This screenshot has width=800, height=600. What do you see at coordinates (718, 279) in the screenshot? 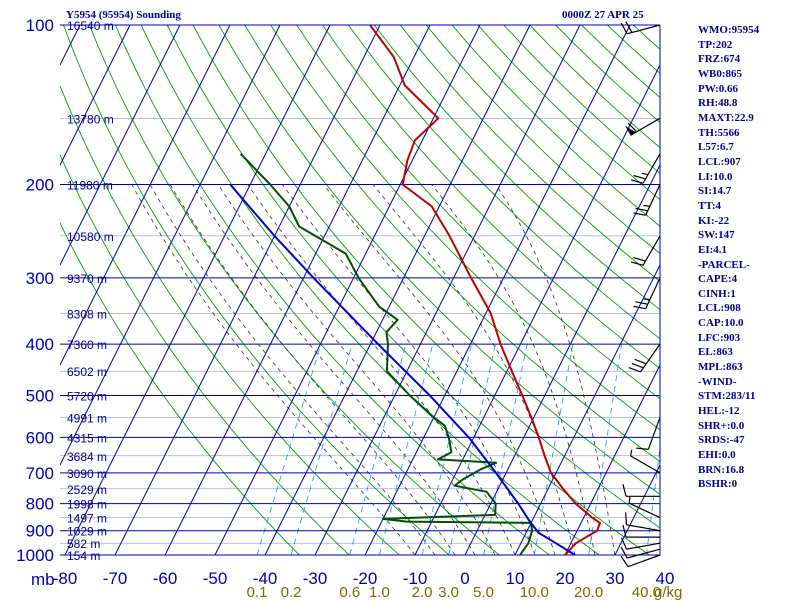
I see `index-entry: CAPE:4` at bounding box center [718, 279].